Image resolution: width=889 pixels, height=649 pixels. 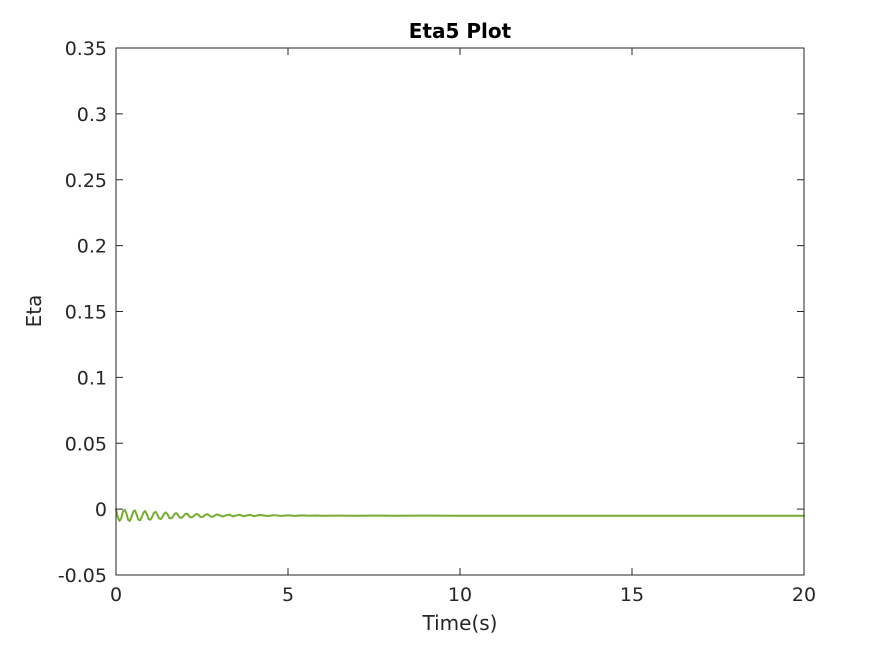 What do you see at coordinates (460, 595) in the screenshot?
I see `x-tick-label: 10` at bounding box center [460, 595].